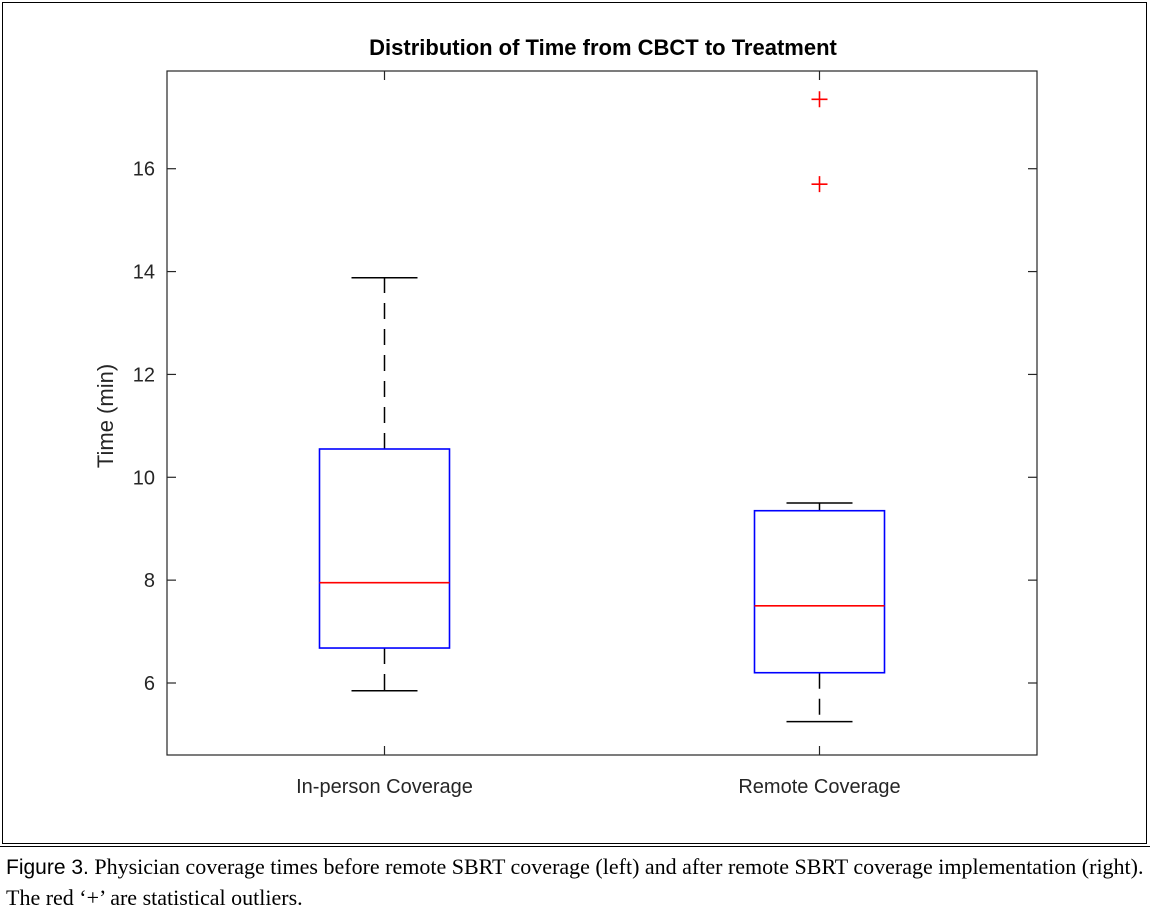  What do you see at coordinates (47, 867) in the screenshot?
I see `caption-label: Figure 3.` at bounding box center [47, 867].